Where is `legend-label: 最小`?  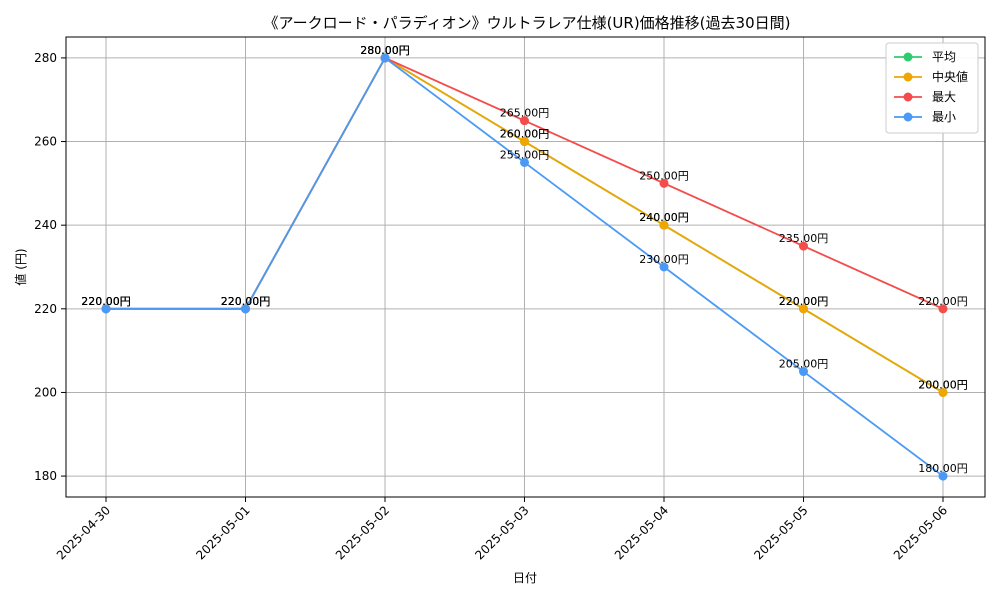
legend-label: 最小 is located at coordinates (944, 117).